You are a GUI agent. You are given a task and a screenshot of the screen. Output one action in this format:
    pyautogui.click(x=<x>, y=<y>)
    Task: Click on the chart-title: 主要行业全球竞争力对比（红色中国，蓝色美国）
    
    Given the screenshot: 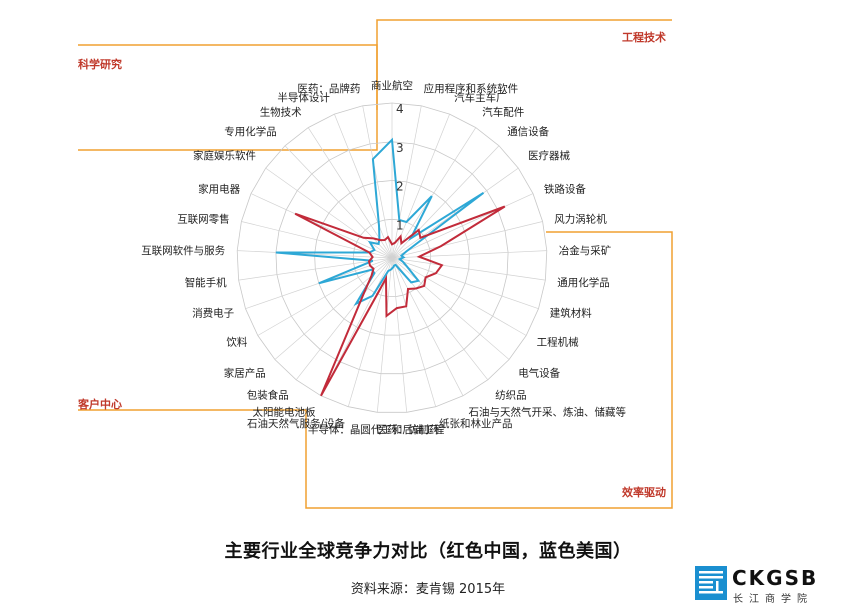 What is the action you would take?
    pyautogui.click(x=428, y=551)
    